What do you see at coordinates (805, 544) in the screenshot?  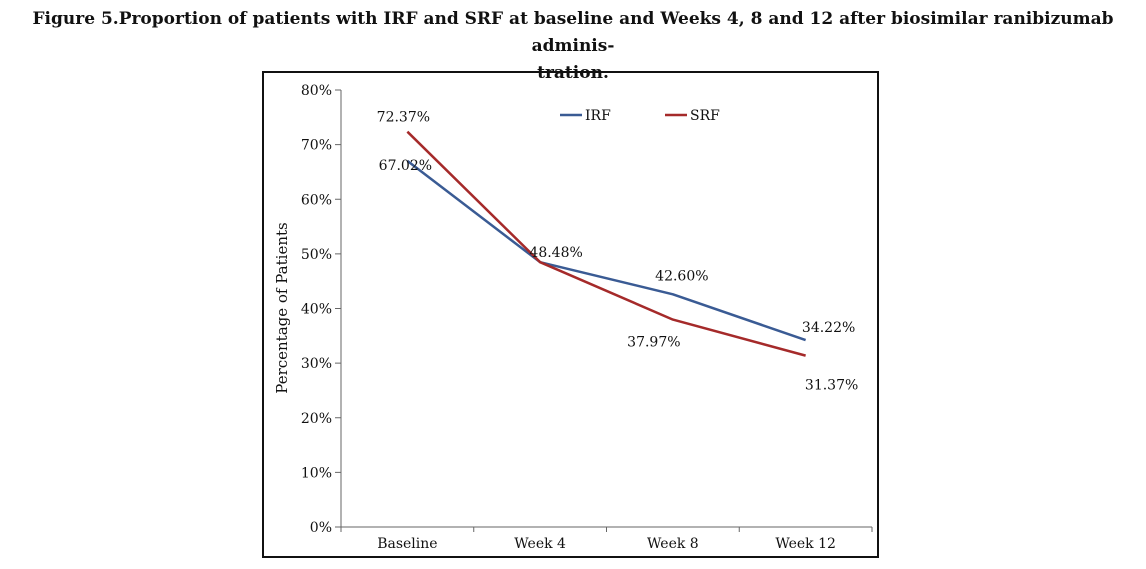 I see `x-tick-label: Week 12` at bounding box center [805, 544].